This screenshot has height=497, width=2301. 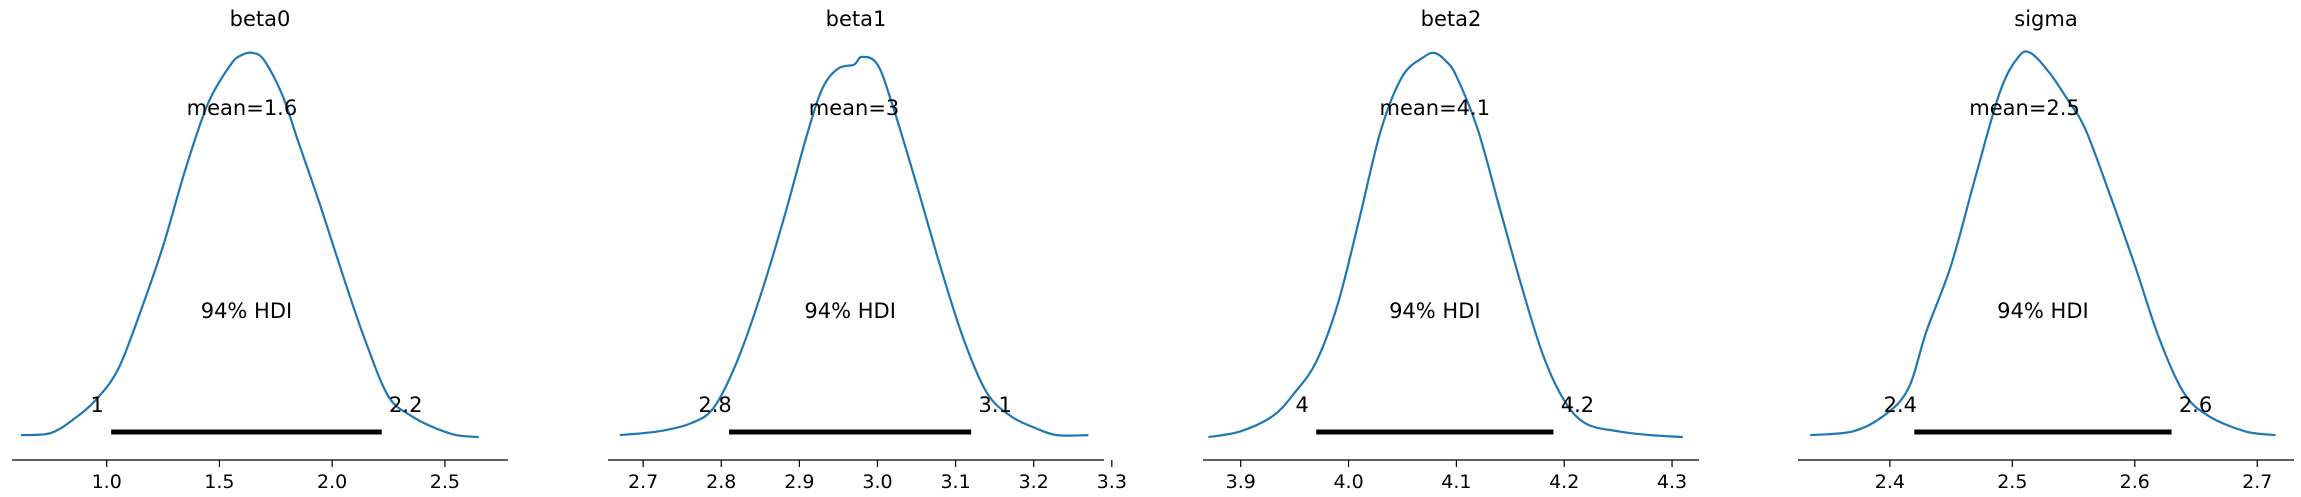 What do you see at coordinates (995, 405) in the screenshot?
I see `hdi-upper-label: 3.1` at bounding box center [995, 405].